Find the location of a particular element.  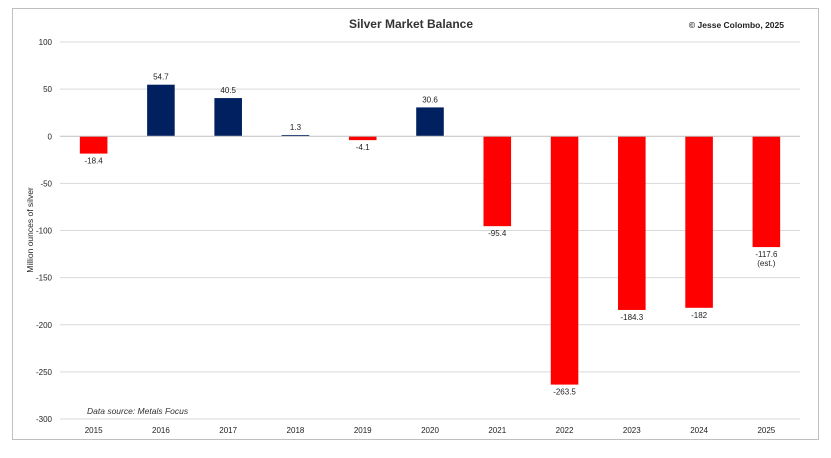

bar-2017 is located at coordinates (228, 117).